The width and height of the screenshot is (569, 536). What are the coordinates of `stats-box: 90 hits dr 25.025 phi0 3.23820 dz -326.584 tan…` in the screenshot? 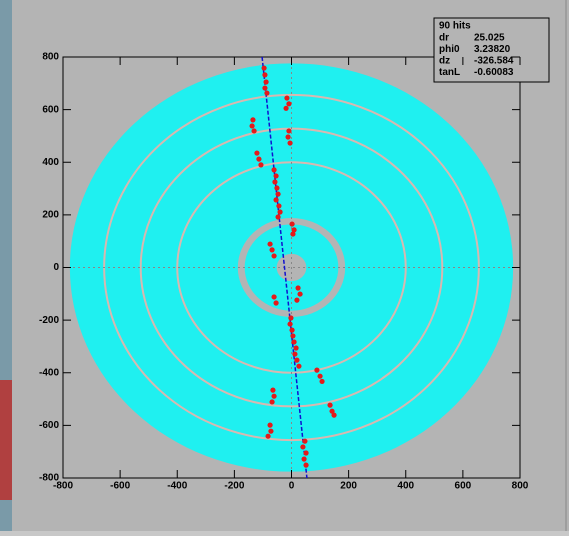 It's located at (491, 50).